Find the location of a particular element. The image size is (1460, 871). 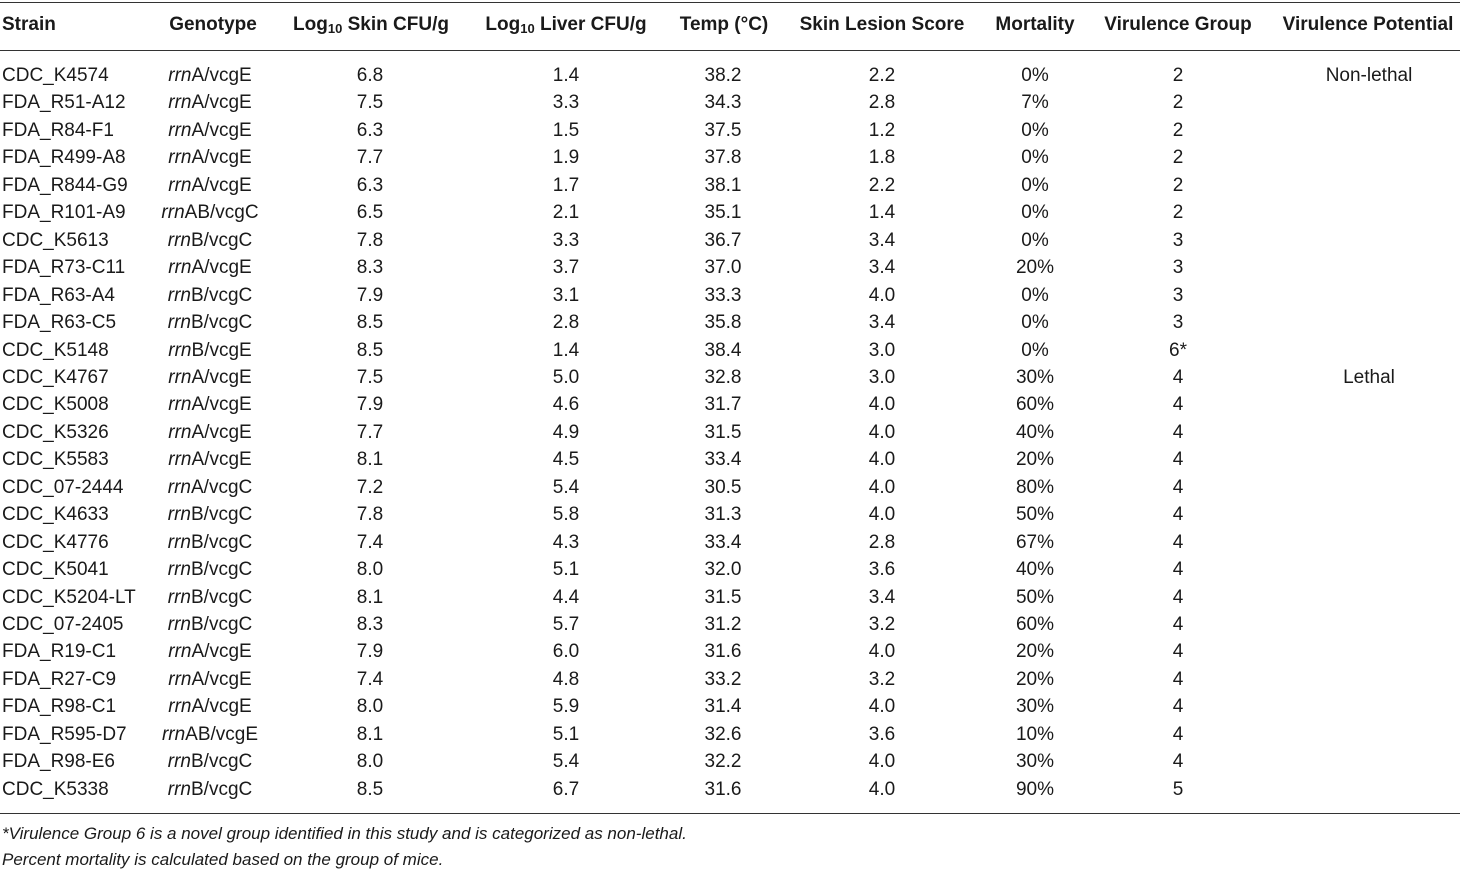

cell-lesion-score: 3.4 is located at coordinates (882, 322).